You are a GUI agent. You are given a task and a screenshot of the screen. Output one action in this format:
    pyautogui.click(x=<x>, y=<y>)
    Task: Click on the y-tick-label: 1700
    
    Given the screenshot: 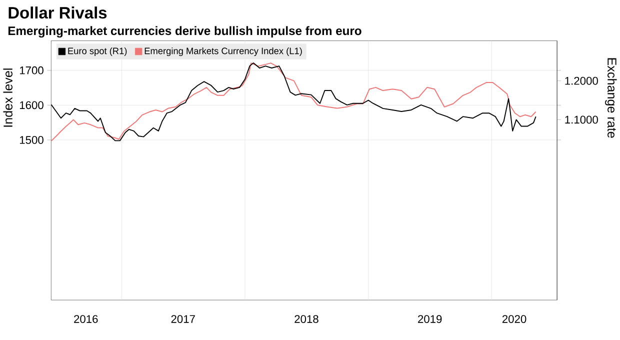 What is the action you would take?
    pyautogui.click(x=32, y=70)
    